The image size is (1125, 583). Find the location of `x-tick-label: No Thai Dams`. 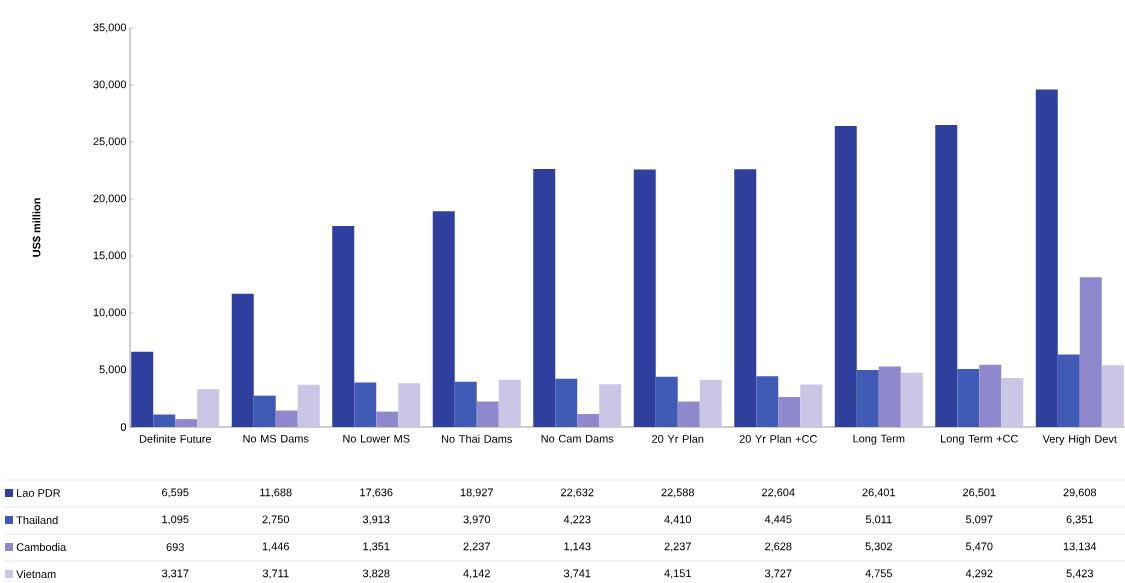

x-tick-label: No Thai Dams is located at coordinates (477, 438).